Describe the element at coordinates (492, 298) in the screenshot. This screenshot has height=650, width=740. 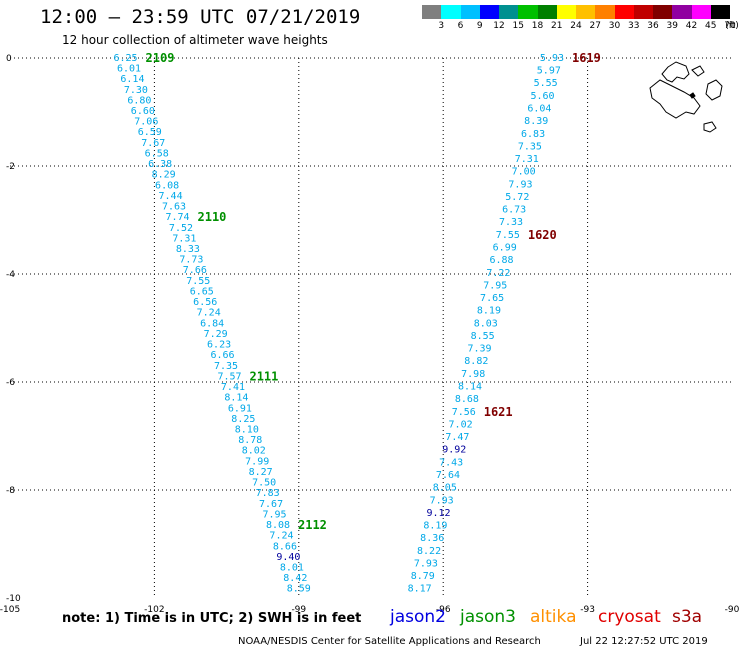
I see `swh-value: 7.65` at that location.